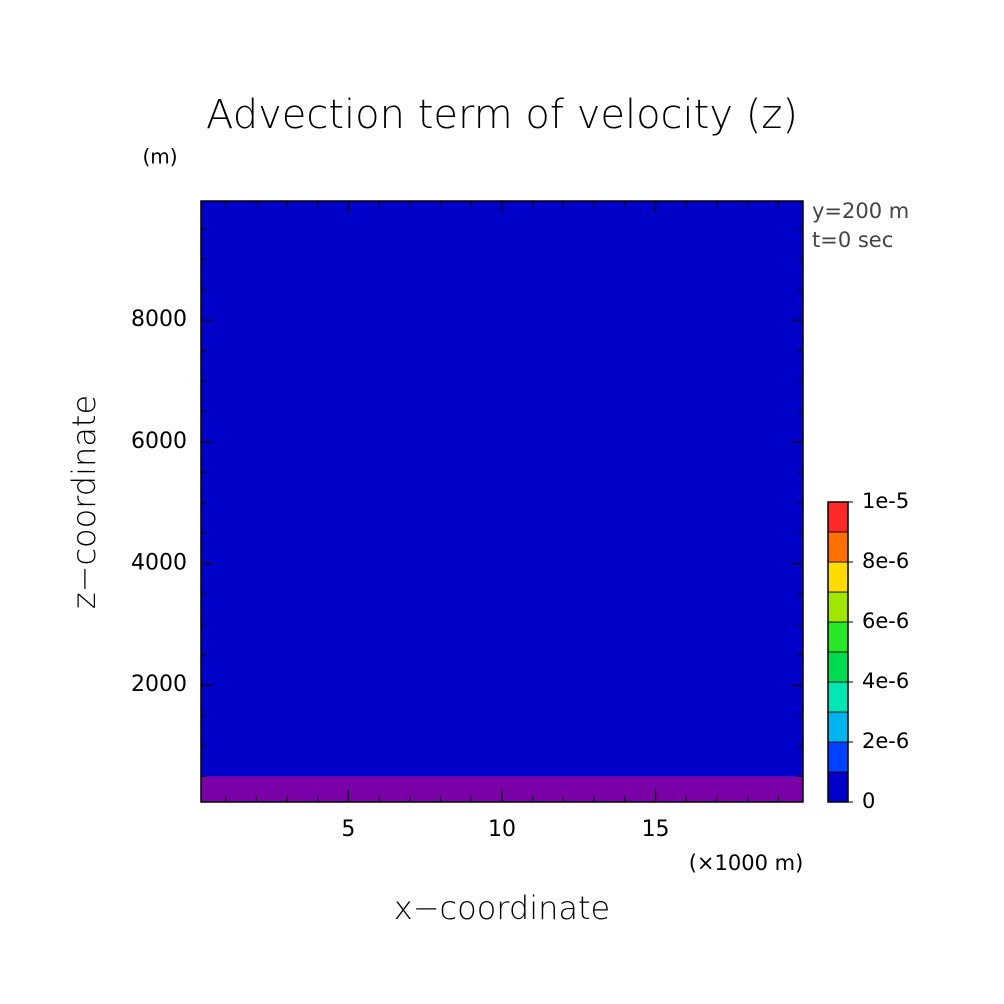 The height and width of the screenshot is (1004, 1004). I want to click on x-tick-label: 5, so click(348, 829).